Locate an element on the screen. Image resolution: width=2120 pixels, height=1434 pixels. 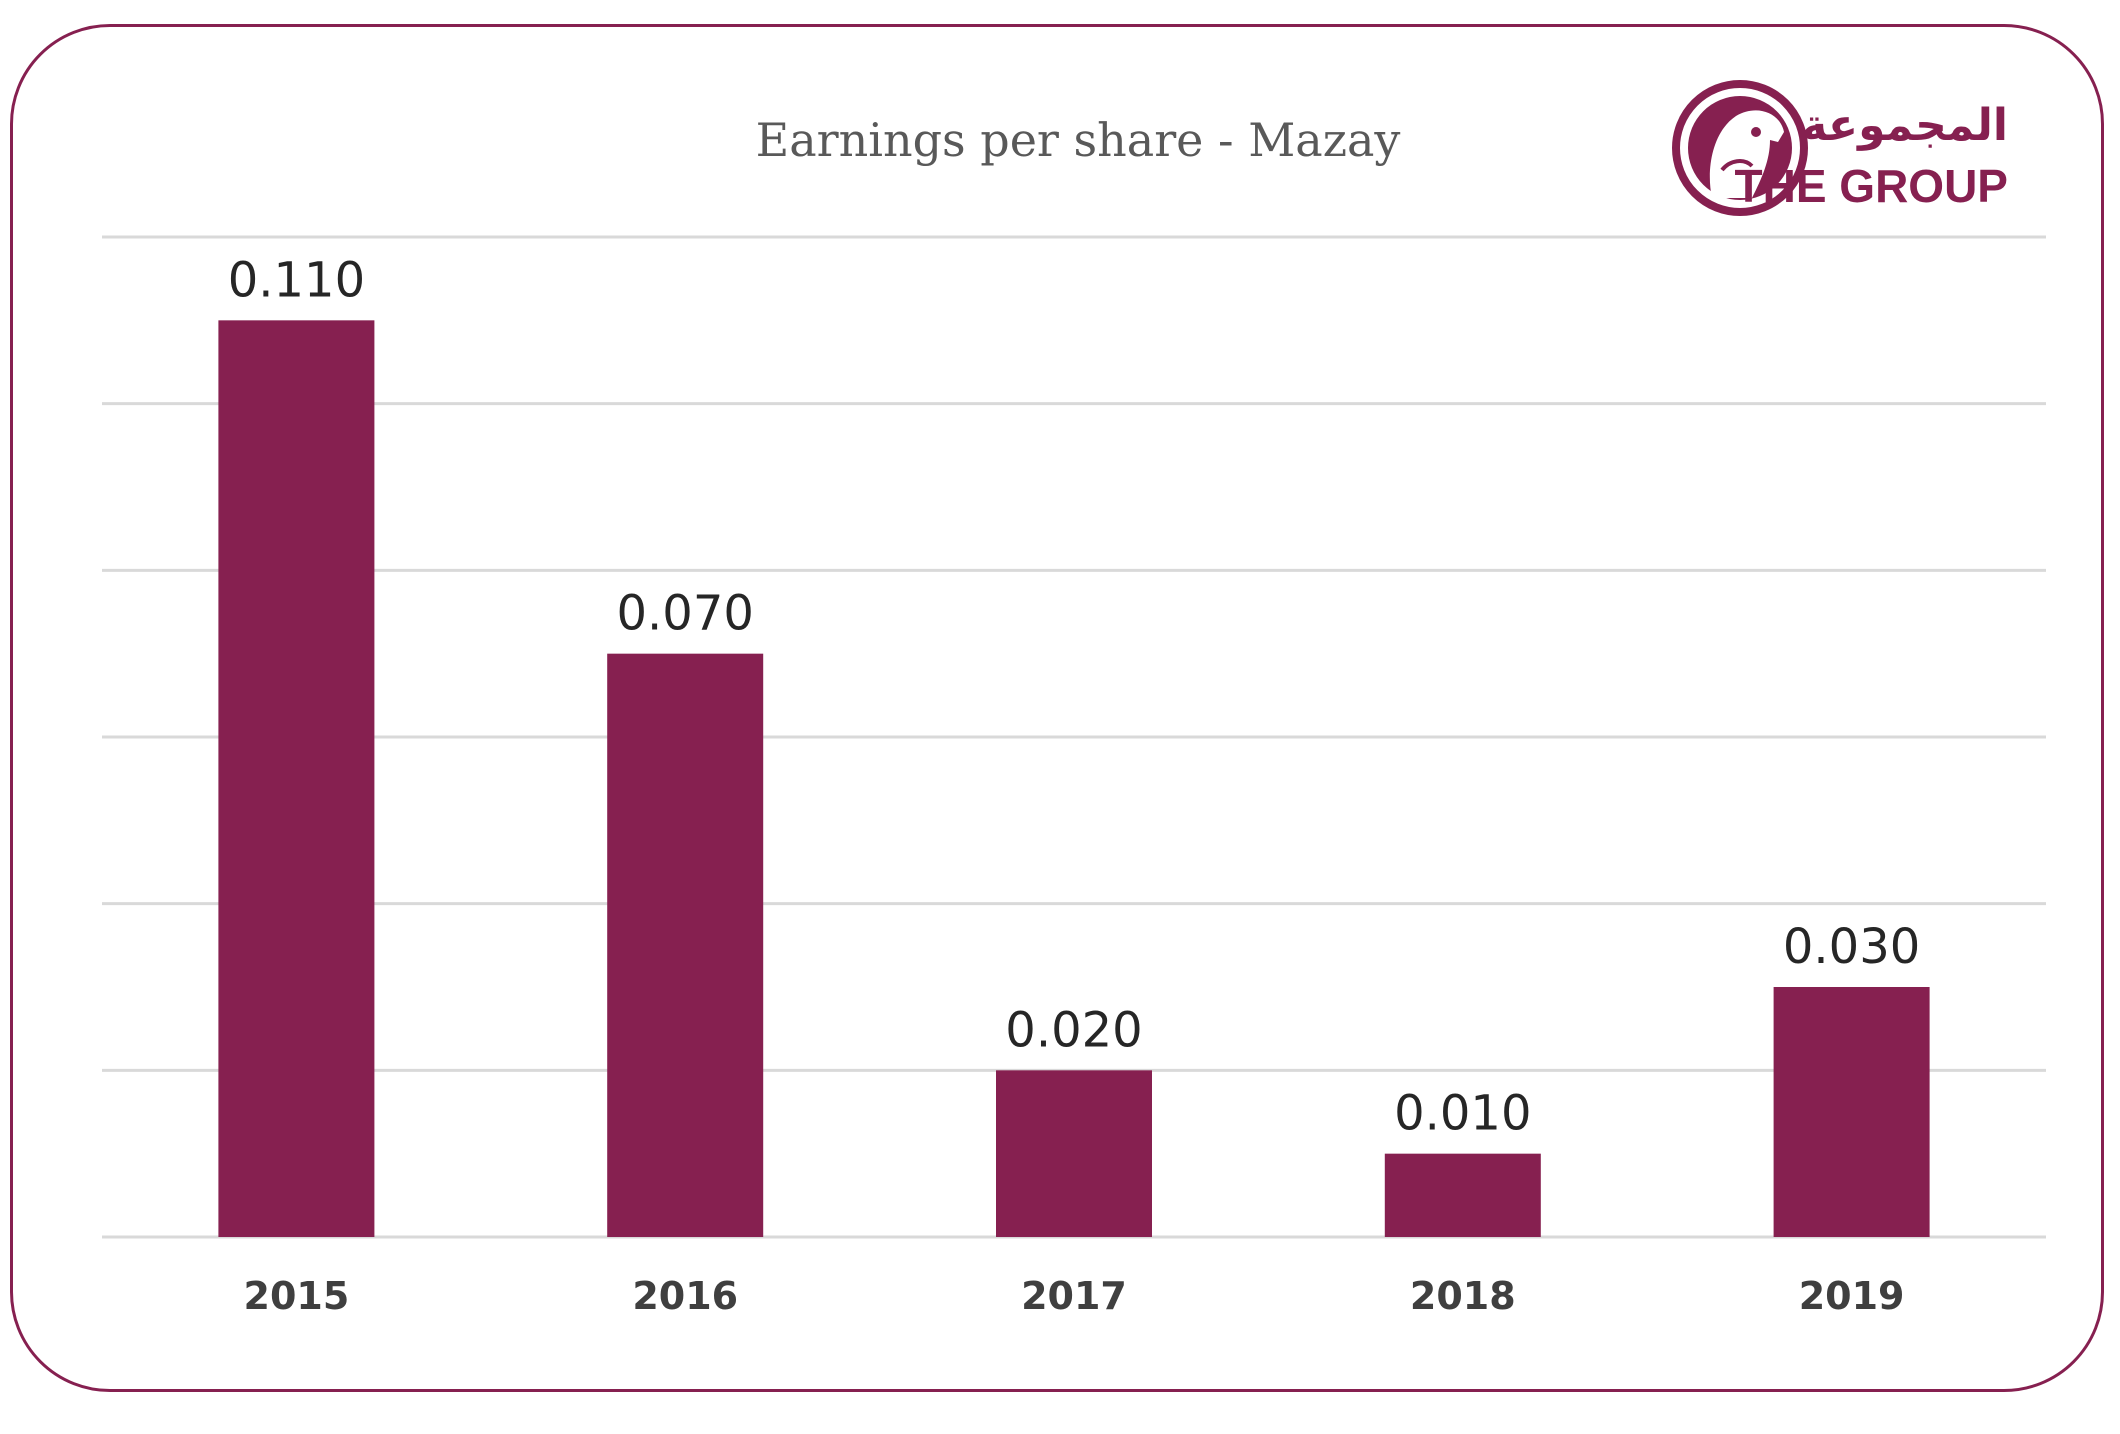
x-tick-label-2015: 2015 is located at coordinates (297, 1296).